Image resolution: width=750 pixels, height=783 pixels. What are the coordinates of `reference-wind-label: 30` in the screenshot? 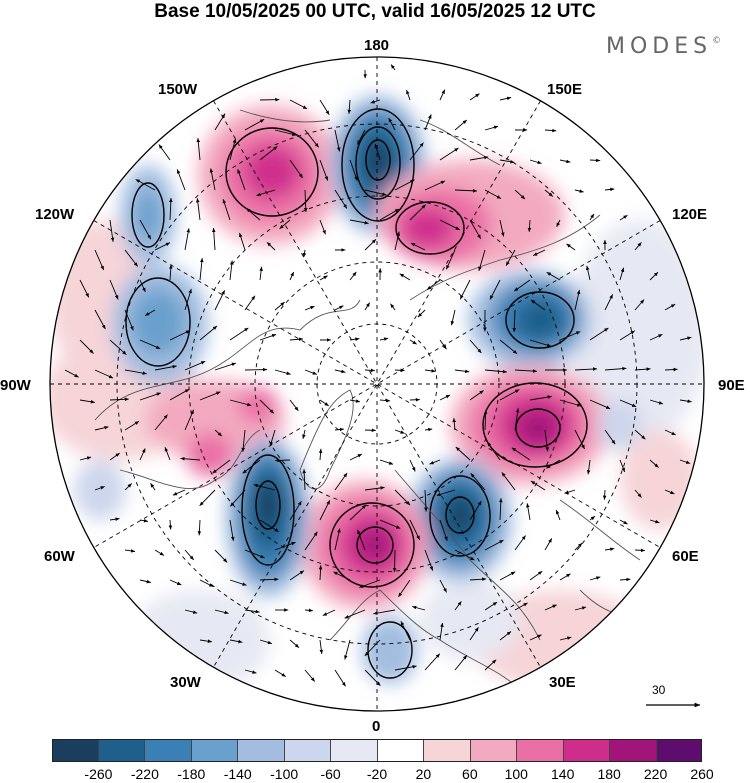 It's located at (659, 690).